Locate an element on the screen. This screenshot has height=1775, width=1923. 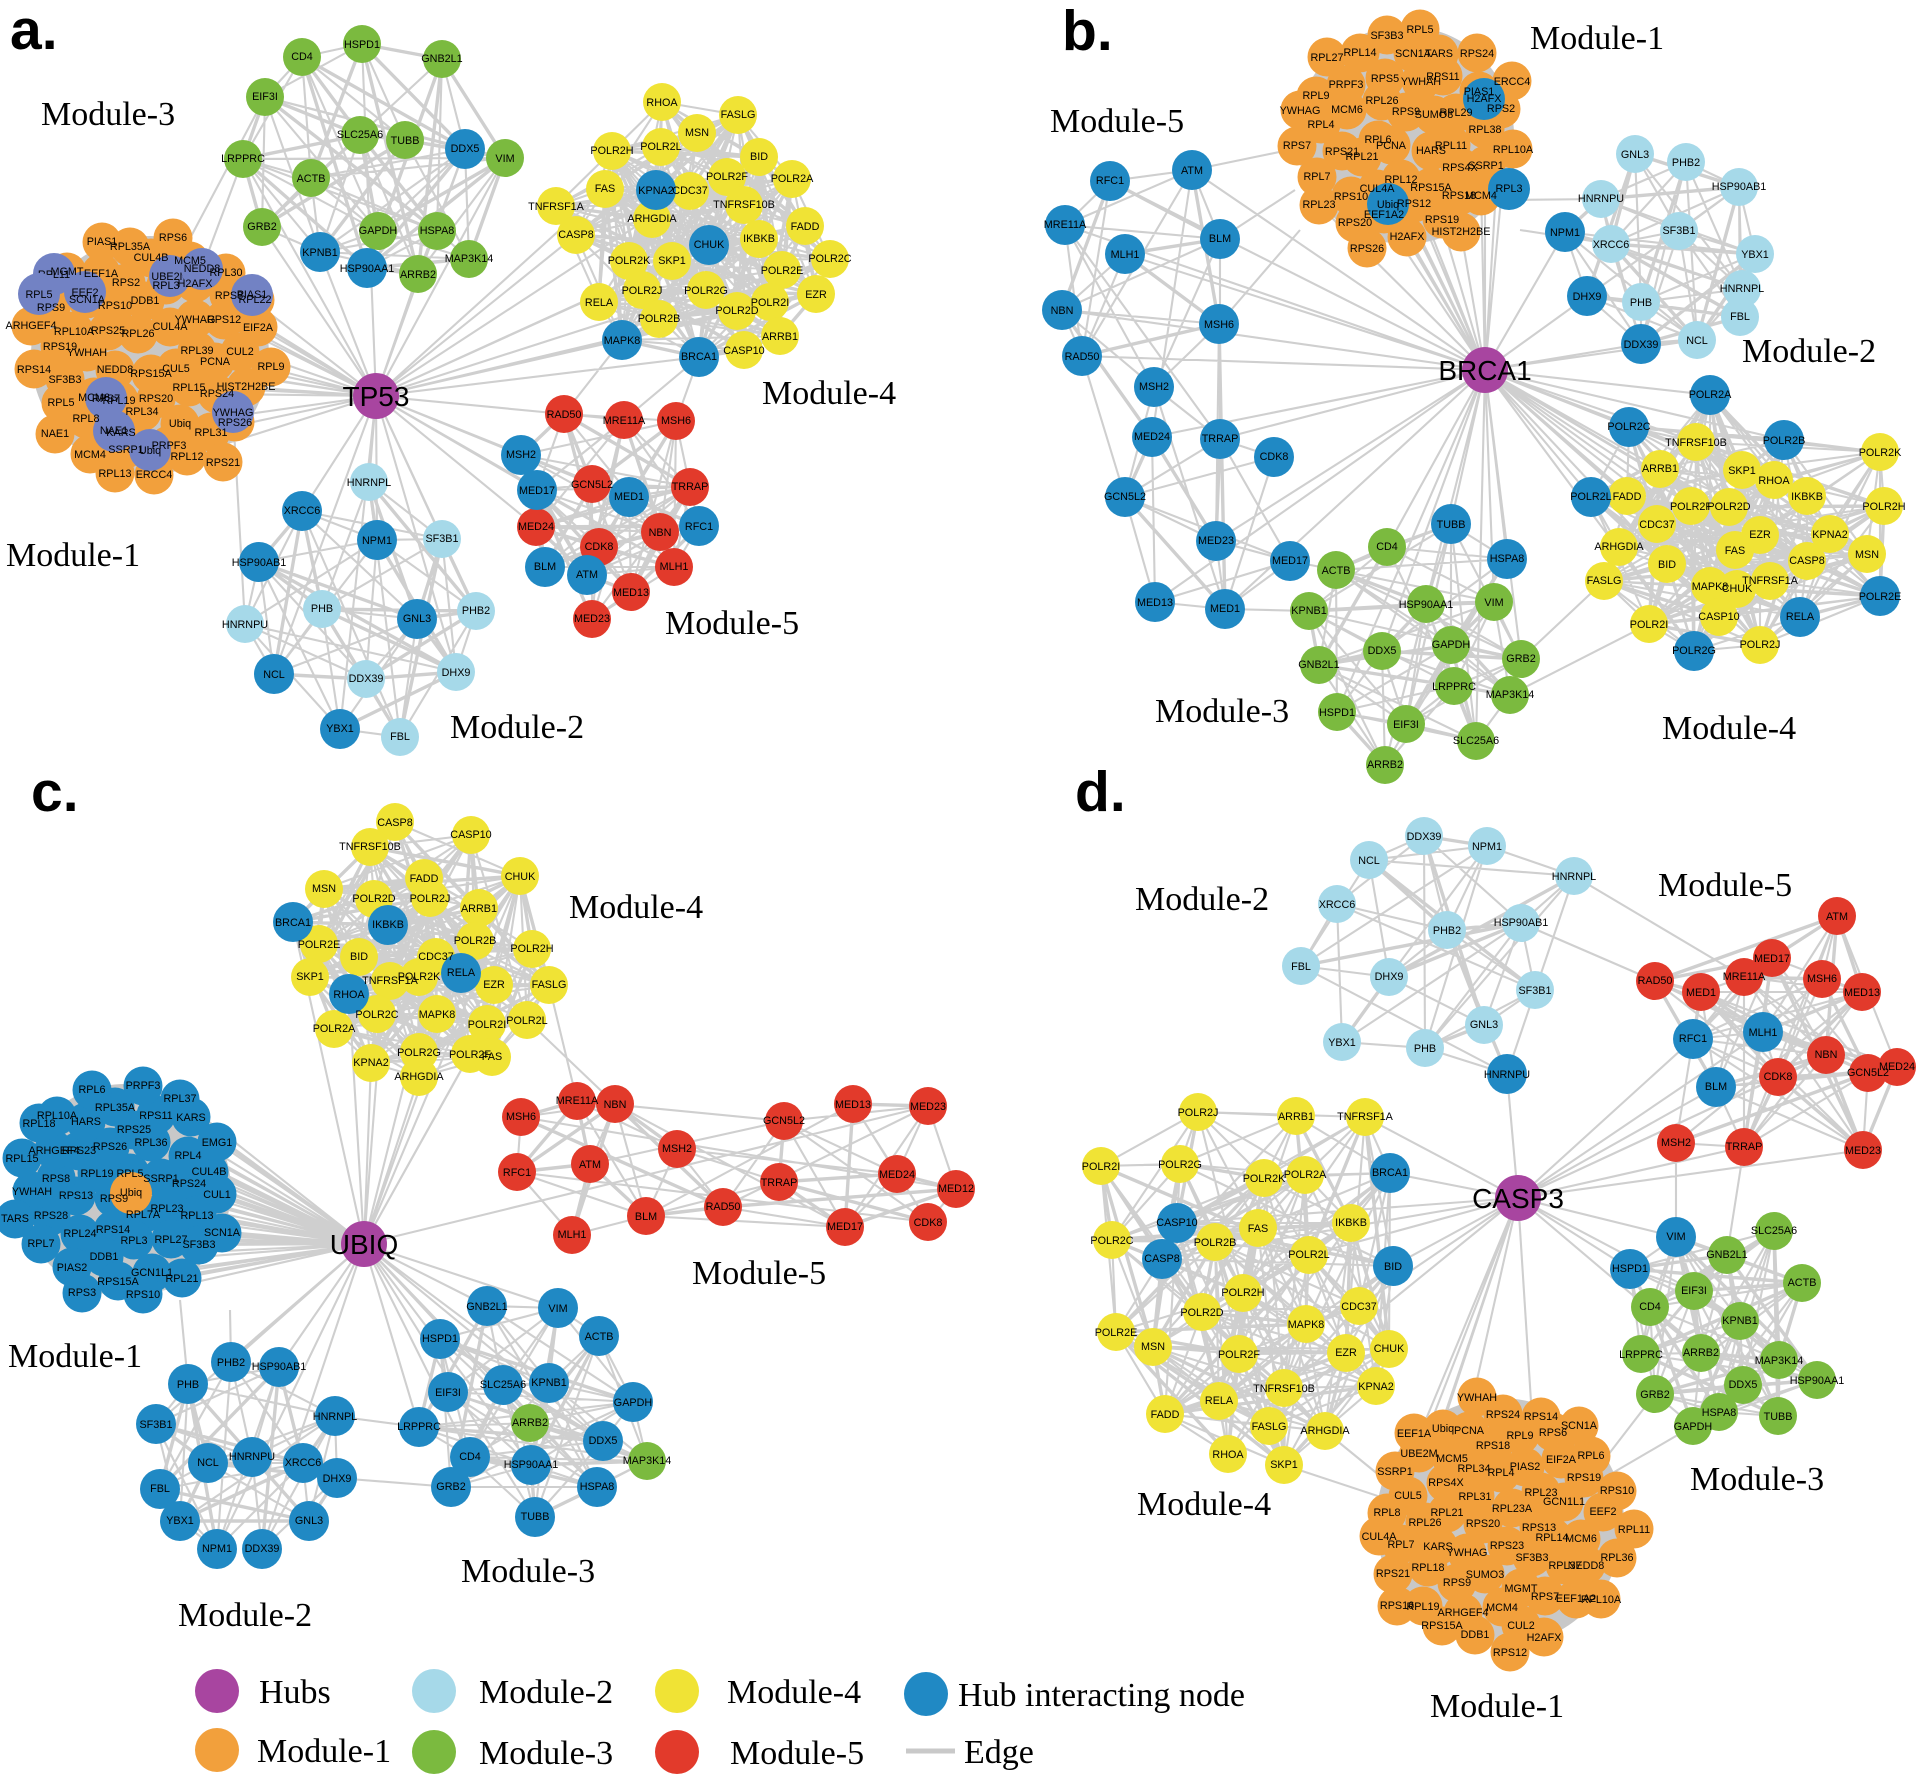
svg-text: MED13 is located at coordinates (853, 1105).